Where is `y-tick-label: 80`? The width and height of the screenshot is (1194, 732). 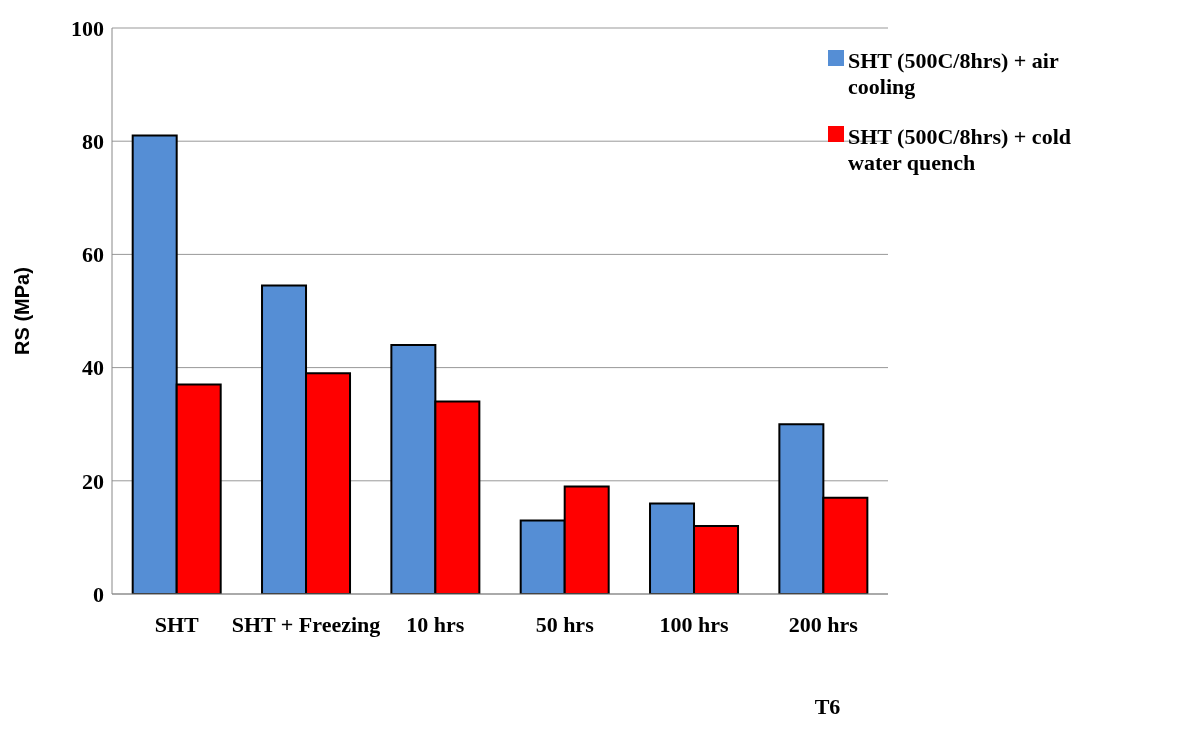 y-tick-label: 80 is located at coordinates (93, 142).